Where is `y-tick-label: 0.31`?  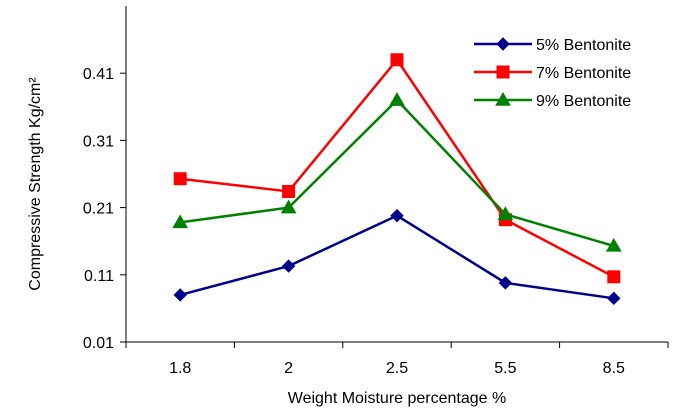 y-tick-label: 0.31 is located at coordinates (98, 141).